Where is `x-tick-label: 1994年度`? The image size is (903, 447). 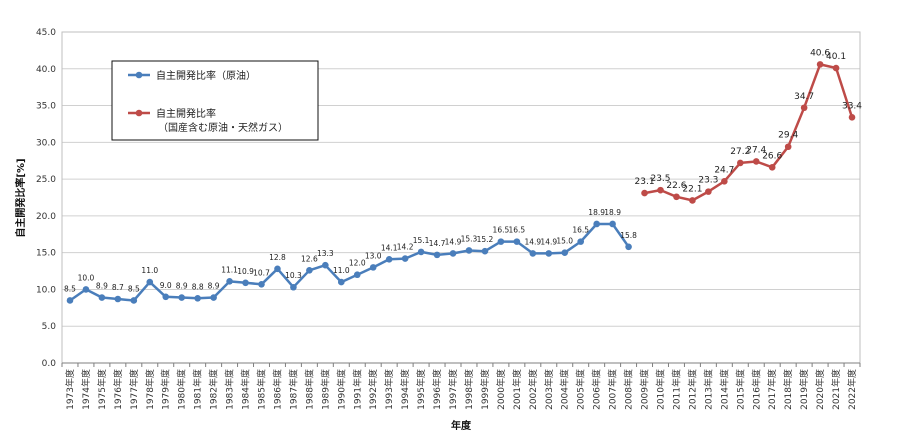
x-tick-label: 1994年度 is located at coordinates (405, 389).